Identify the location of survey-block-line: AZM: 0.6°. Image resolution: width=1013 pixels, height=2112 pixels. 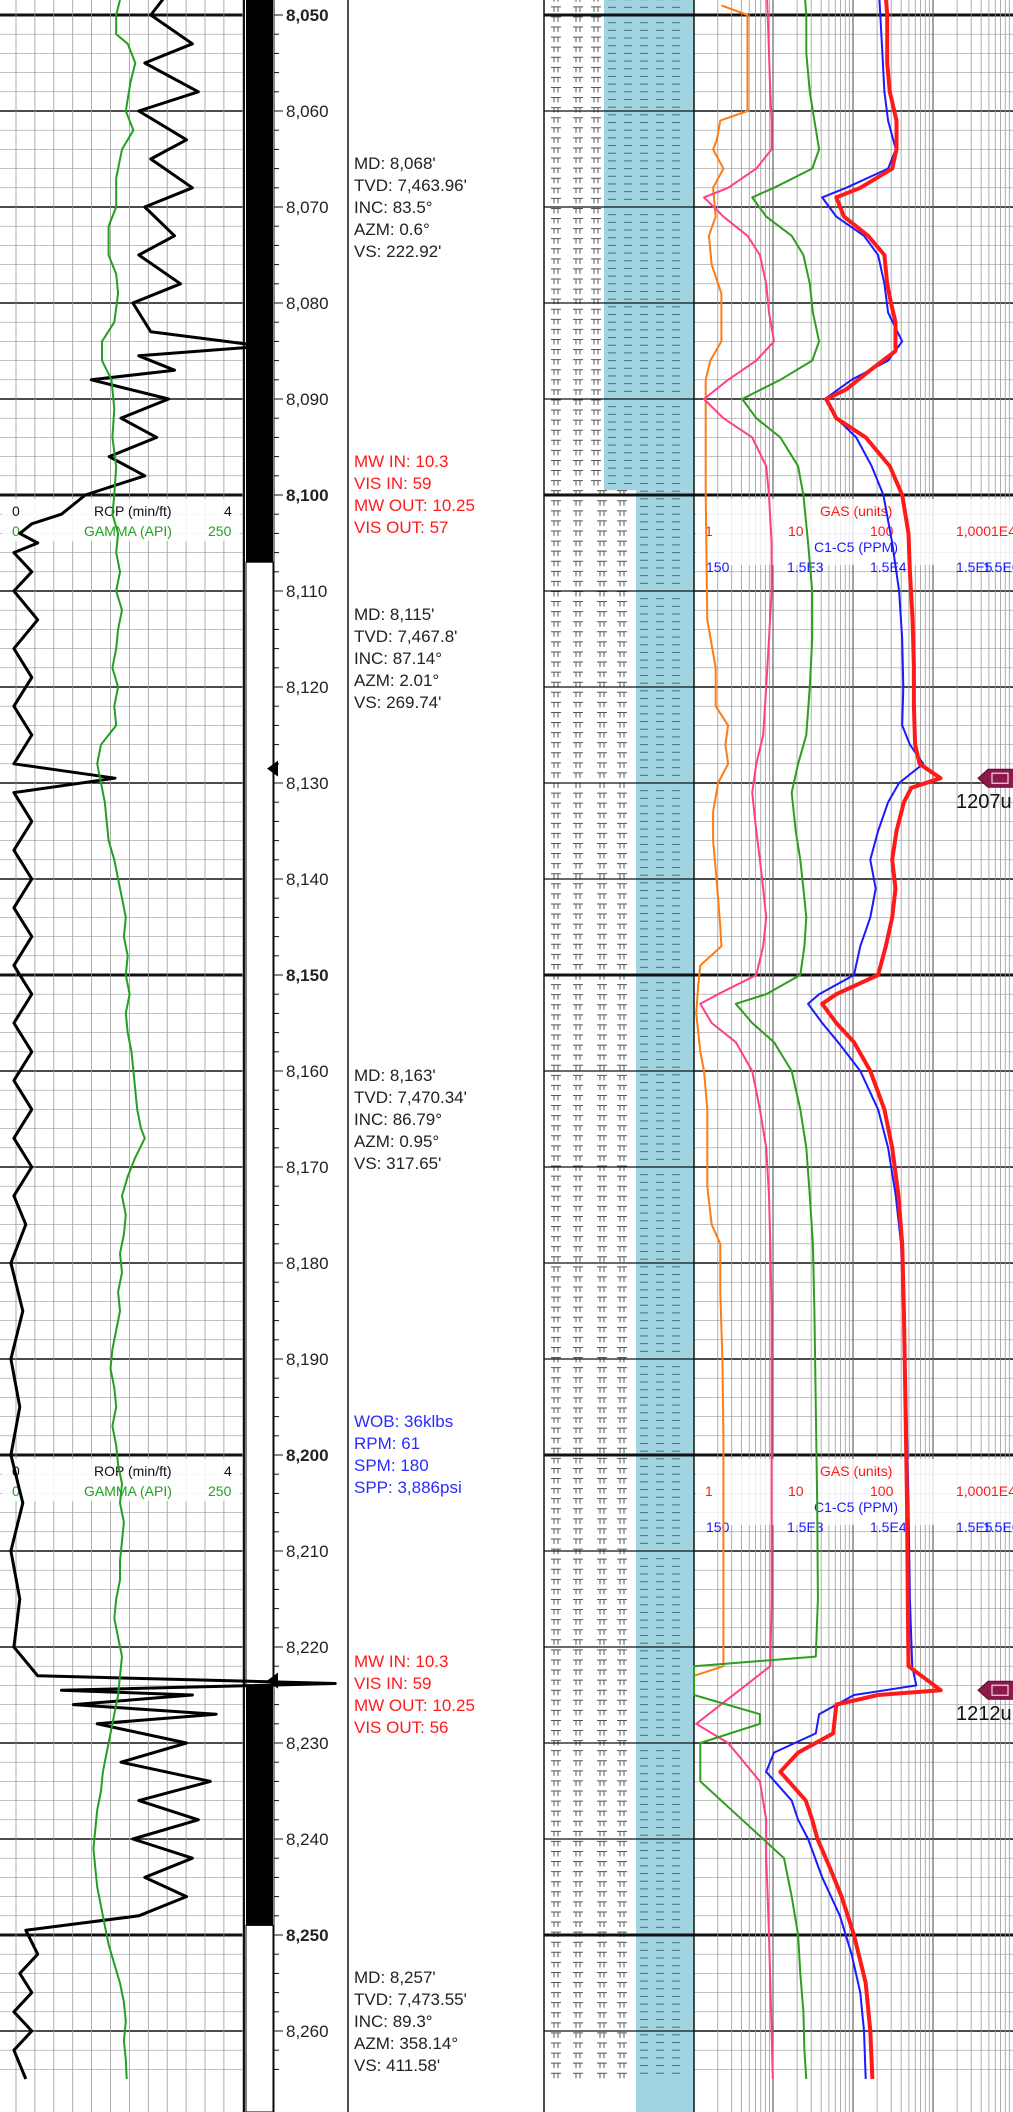
(392, 229).